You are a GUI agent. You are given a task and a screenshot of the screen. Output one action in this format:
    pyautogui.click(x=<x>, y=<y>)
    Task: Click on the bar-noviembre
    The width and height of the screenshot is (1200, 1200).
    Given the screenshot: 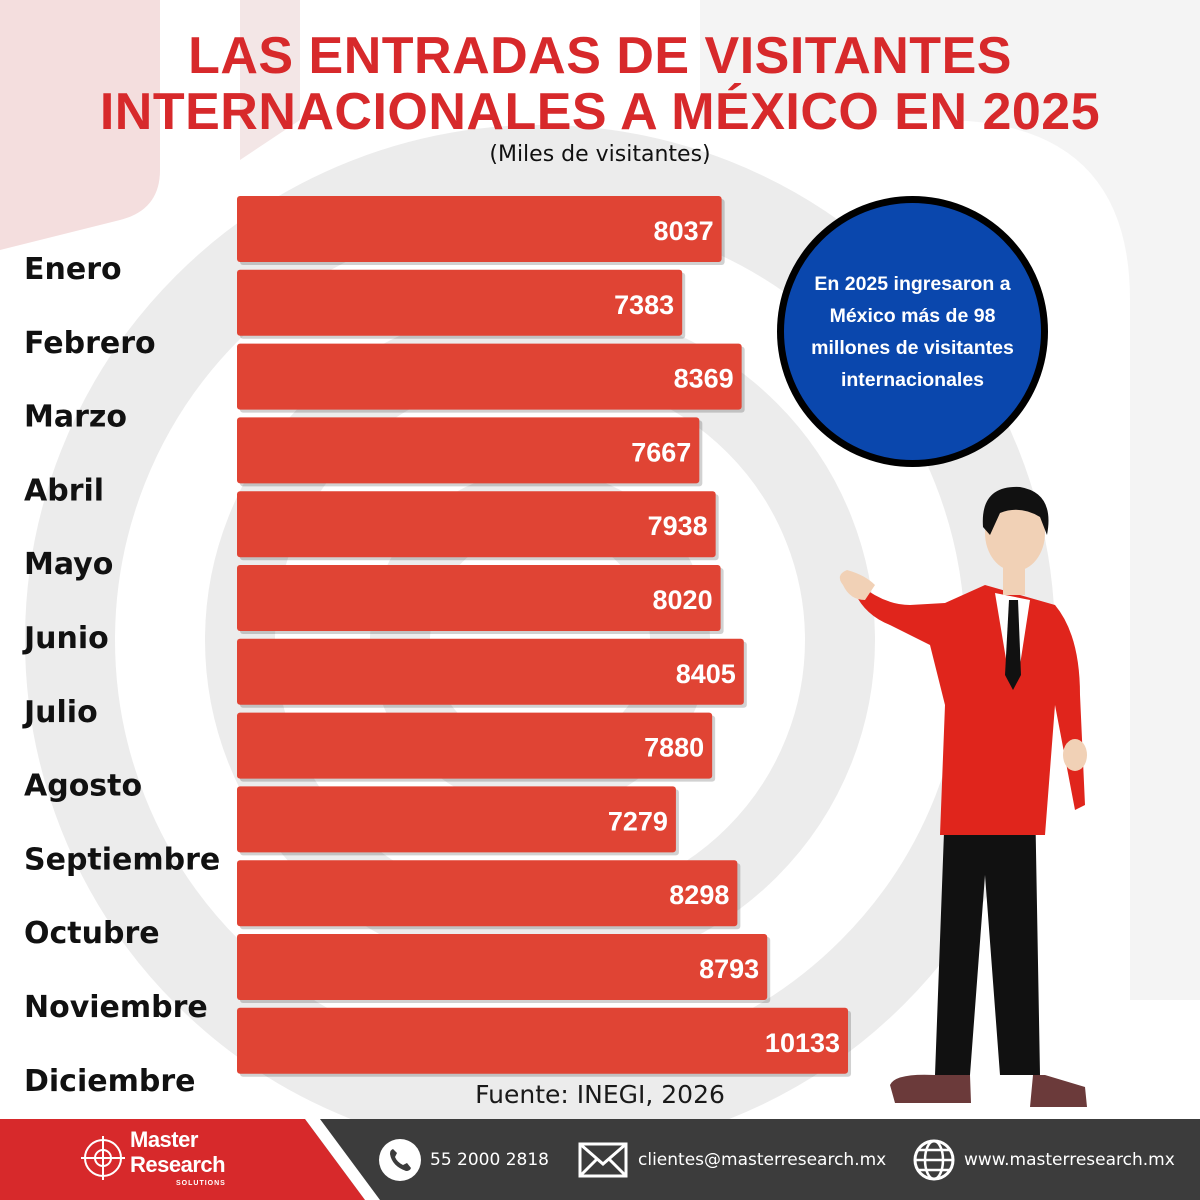 What is the action you would take?
    pyautogui.click(x=502, y=967)
    